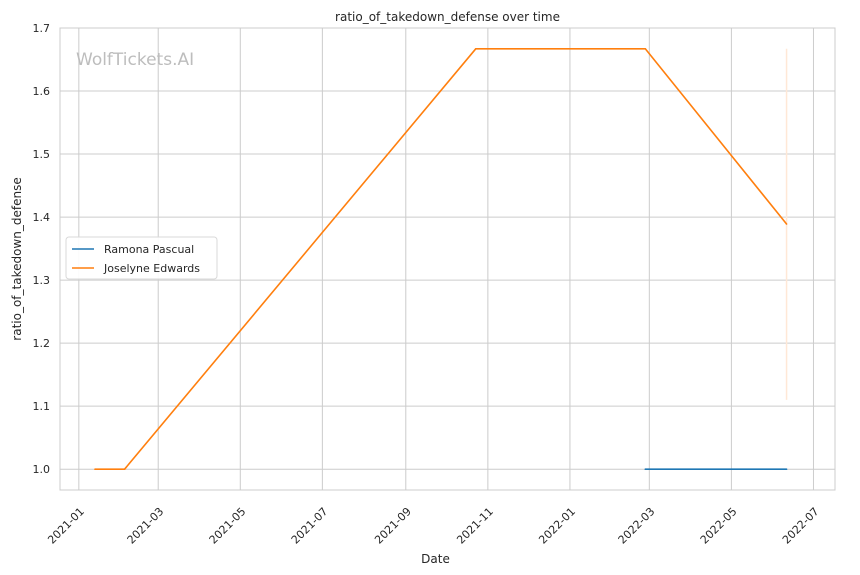 The image size is (860, 575). Describe the element at coordinates (151, 268) in the screenshot. I see `legend-label: Joselyne Edwards` at that location.